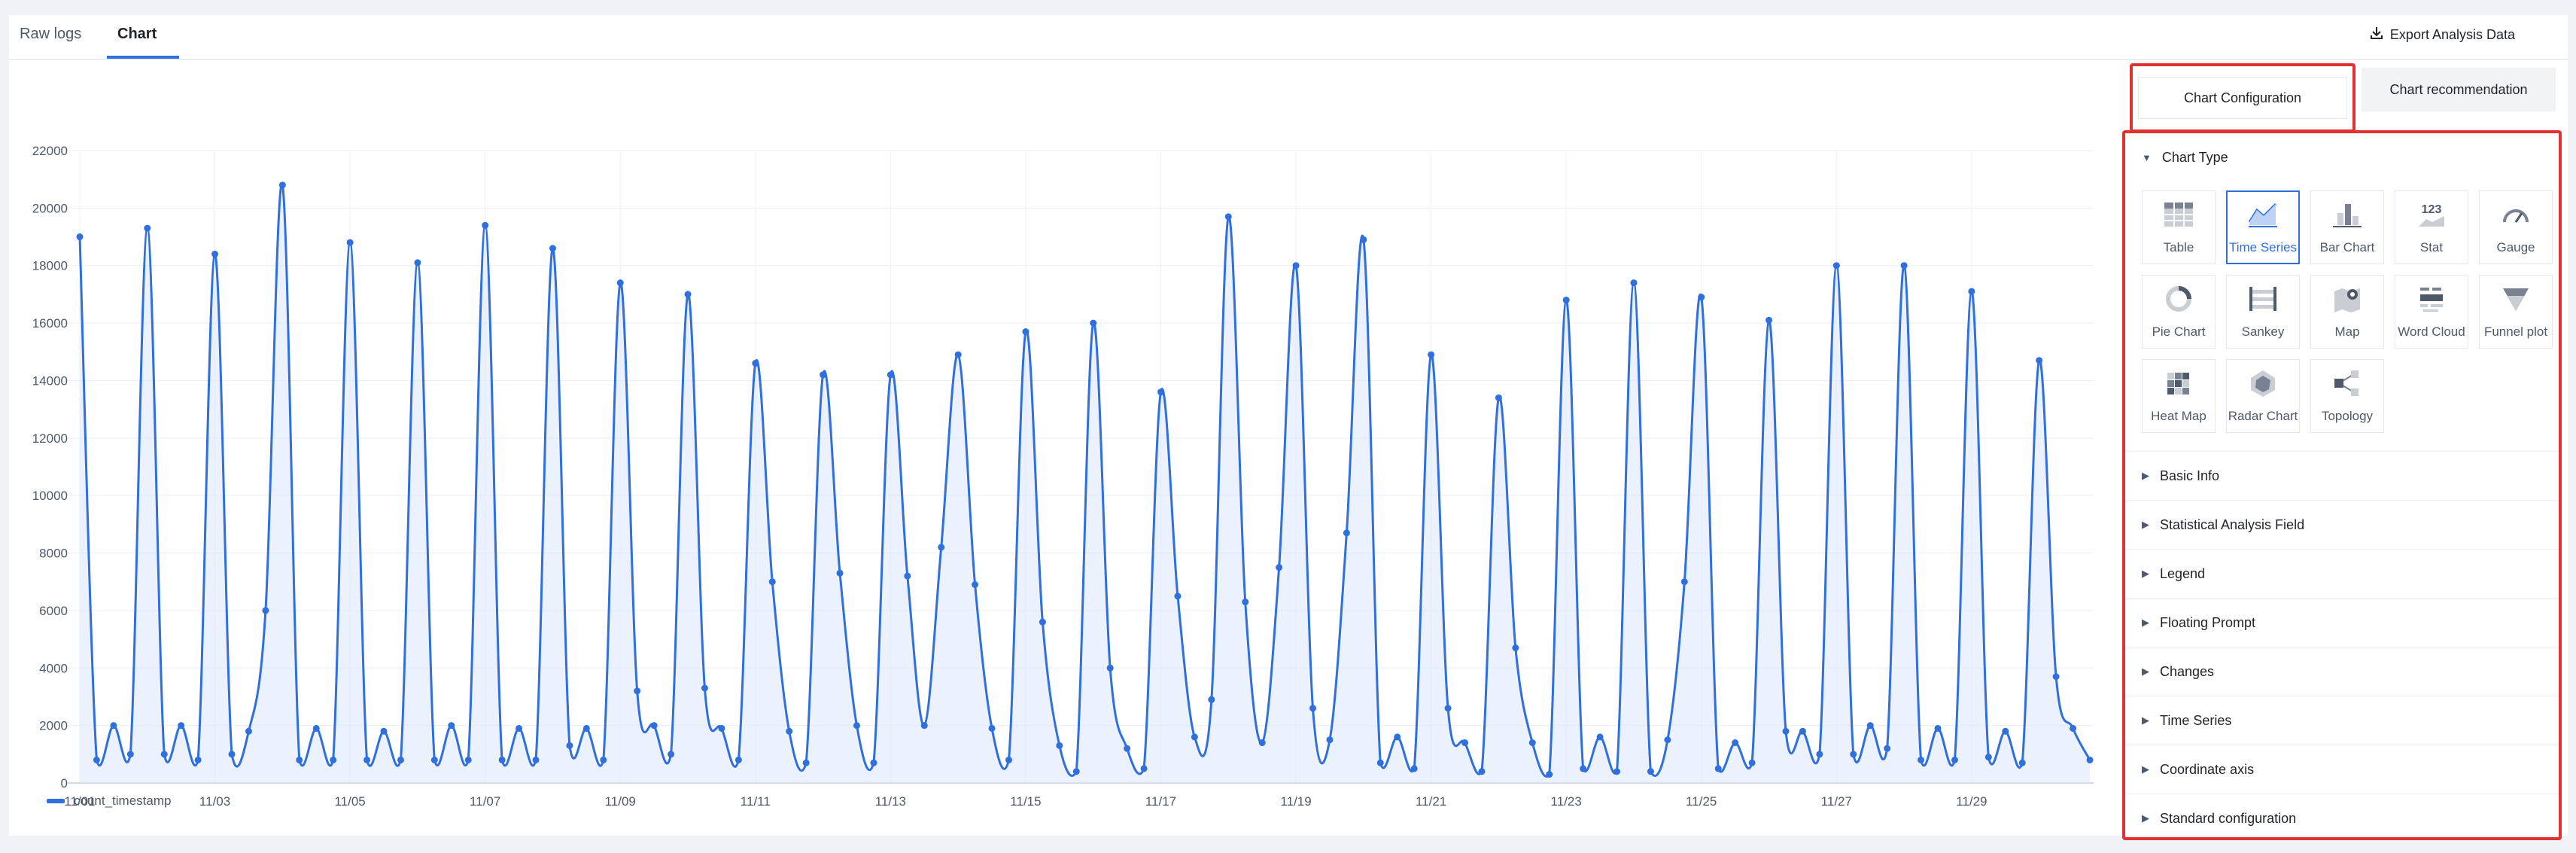  I want to click on chart-type-radar-chart: Radar Chart, so click(2263, 396).